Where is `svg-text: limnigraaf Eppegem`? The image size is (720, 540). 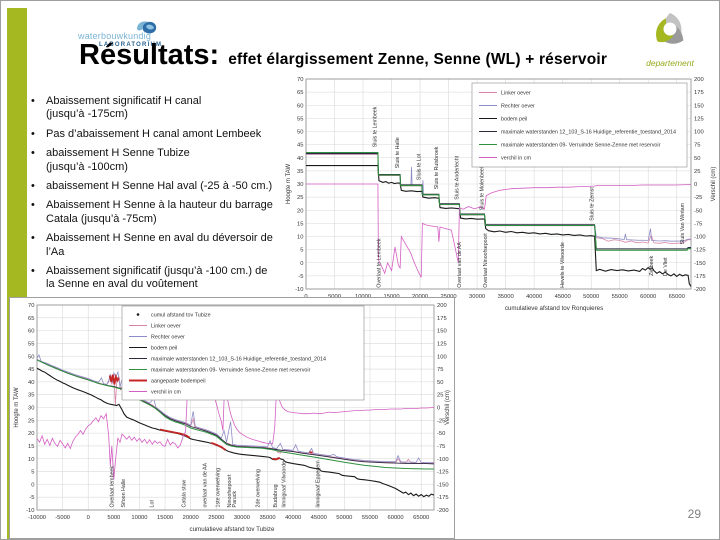
svg-text: limnigraaf Eppegem is located at coordinates (318, 484).